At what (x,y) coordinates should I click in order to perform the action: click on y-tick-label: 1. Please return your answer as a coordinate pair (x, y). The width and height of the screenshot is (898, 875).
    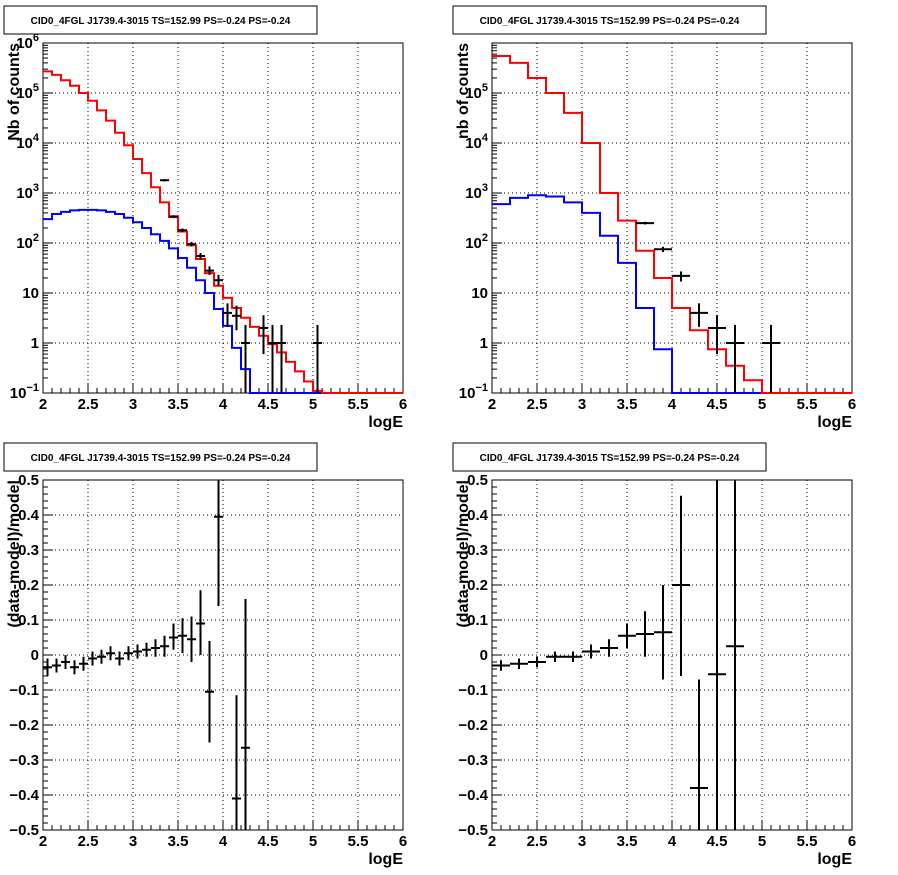
    Looking at the image, I should click on (35, 343).